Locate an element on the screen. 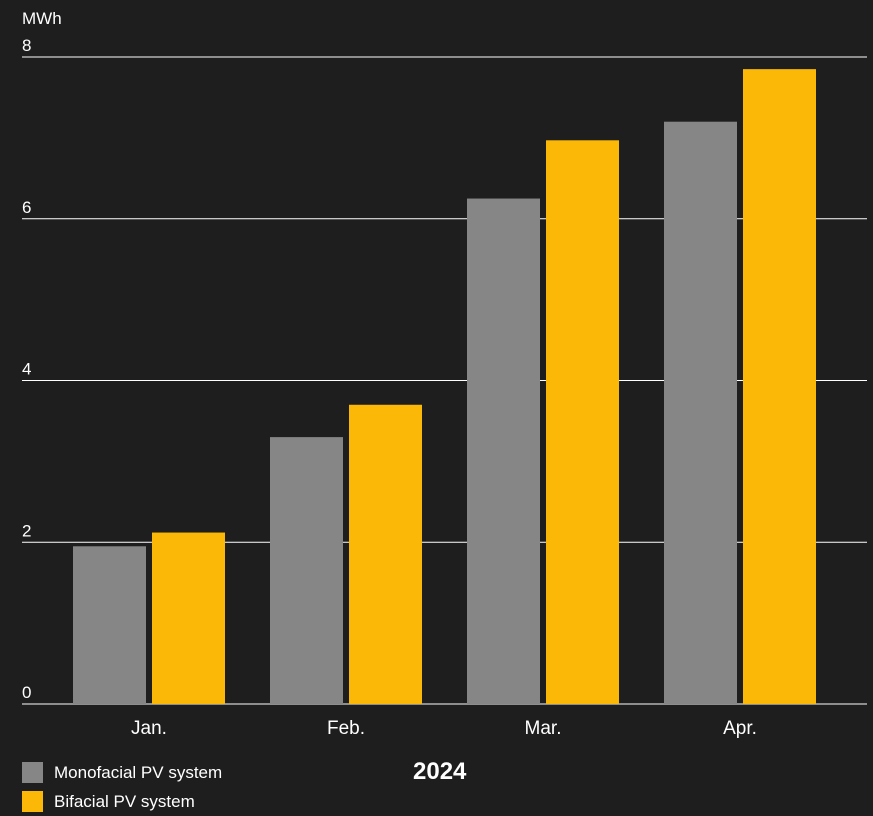 The width and height of the screenshot is (873, 816). legend-item-bifacial: Bifacial PV system is located at coordinates (122, 801).